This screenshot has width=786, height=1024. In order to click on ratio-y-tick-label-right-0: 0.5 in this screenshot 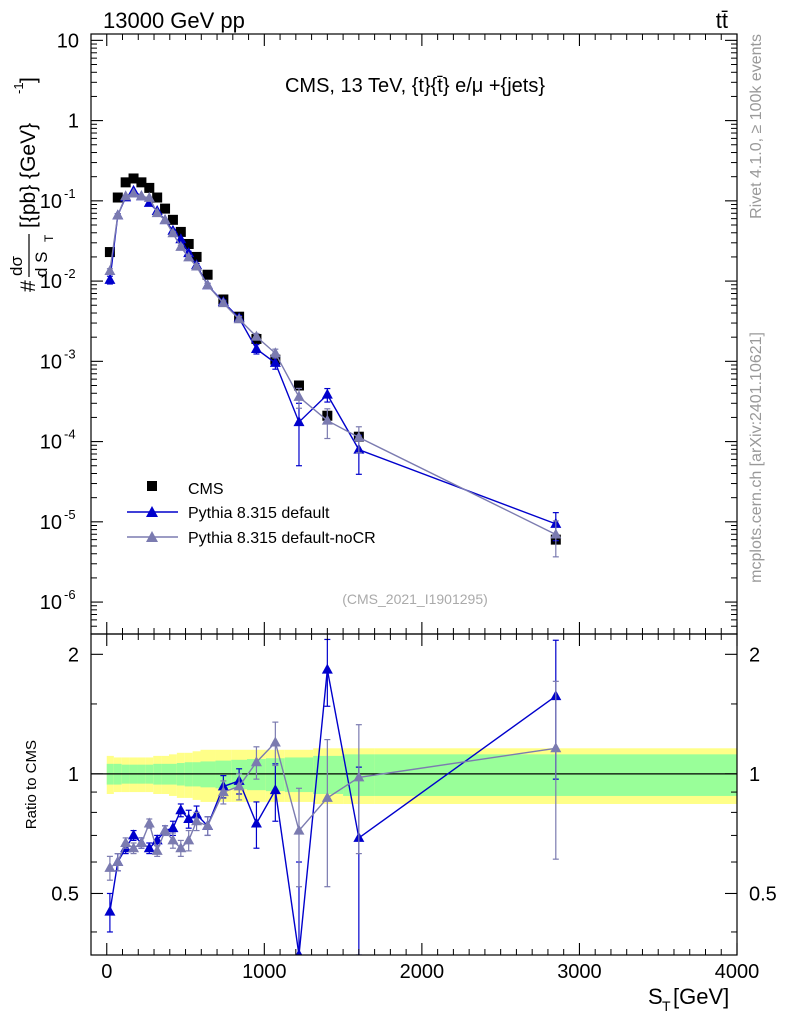, I will do `click(763, 894)`.